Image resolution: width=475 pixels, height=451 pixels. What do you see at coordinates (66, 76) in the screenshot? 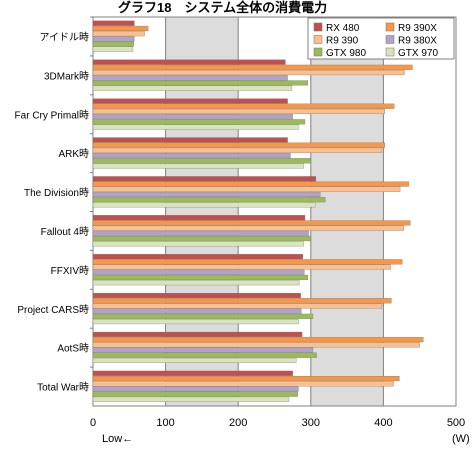
I see `category-label: 3DMark時` at bounding box center [66, 76].